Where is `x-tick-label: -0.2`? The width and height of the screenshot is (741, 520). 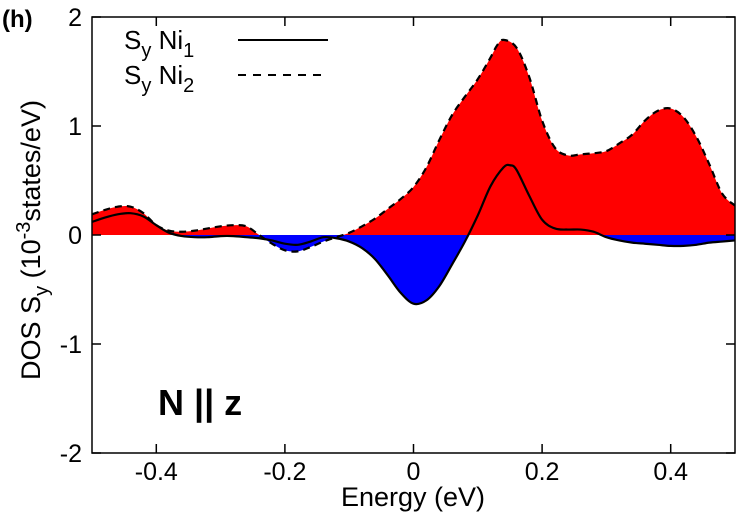 x-tick-label: -0.2 is located at coordinates (284, 472).